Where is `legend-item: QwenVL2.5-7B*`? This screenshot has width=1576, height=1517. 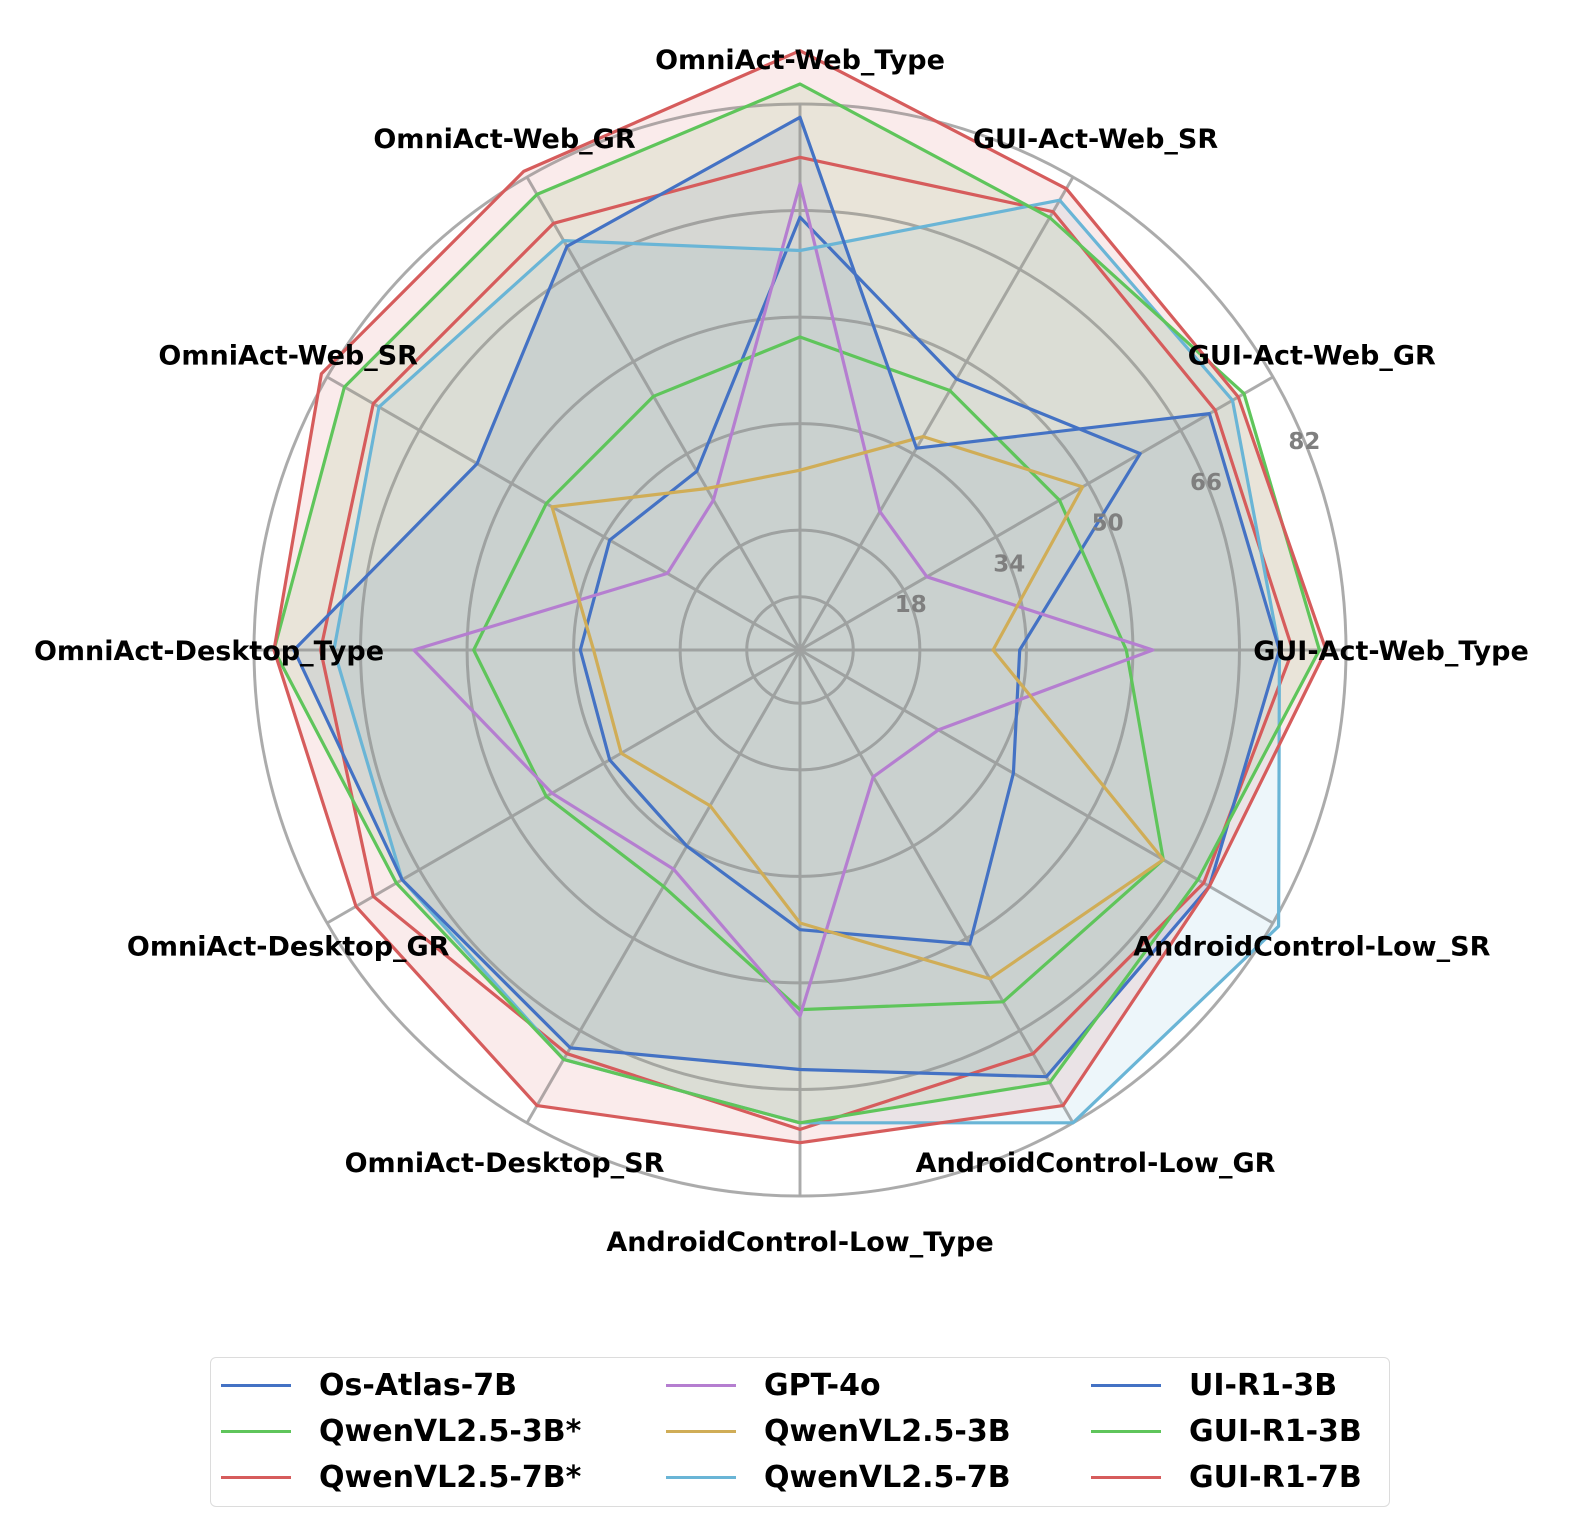 legend-item: QwenVL2.5-7B* is located at coordinates (401, 1477).